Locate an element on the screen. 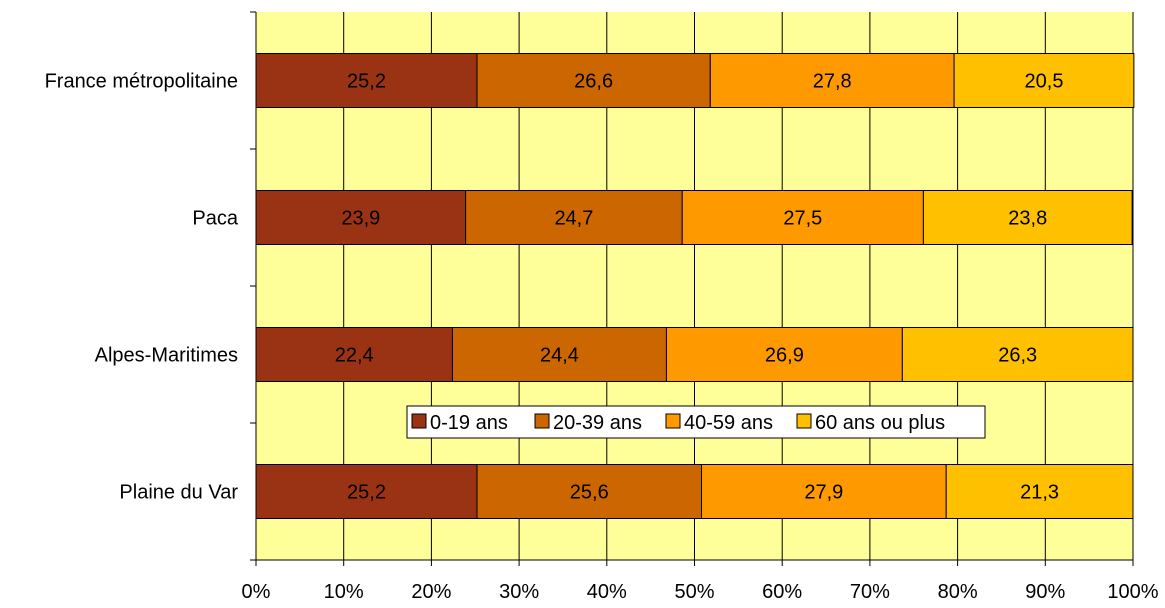  legend-label: 40-59 ans is located at coordinates (728, 423).